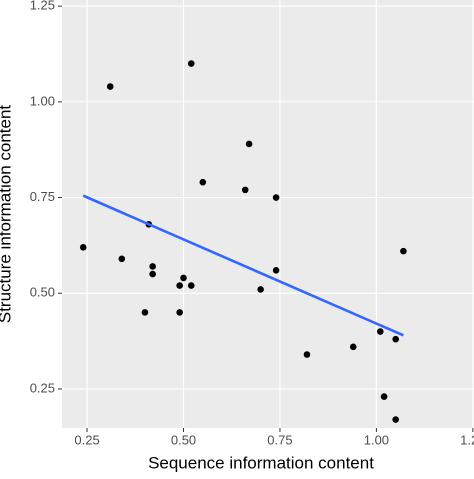 The width and height of the screenshot is (474, 479). I want to click on y-tick-label: 1.25, so click(42, 6).